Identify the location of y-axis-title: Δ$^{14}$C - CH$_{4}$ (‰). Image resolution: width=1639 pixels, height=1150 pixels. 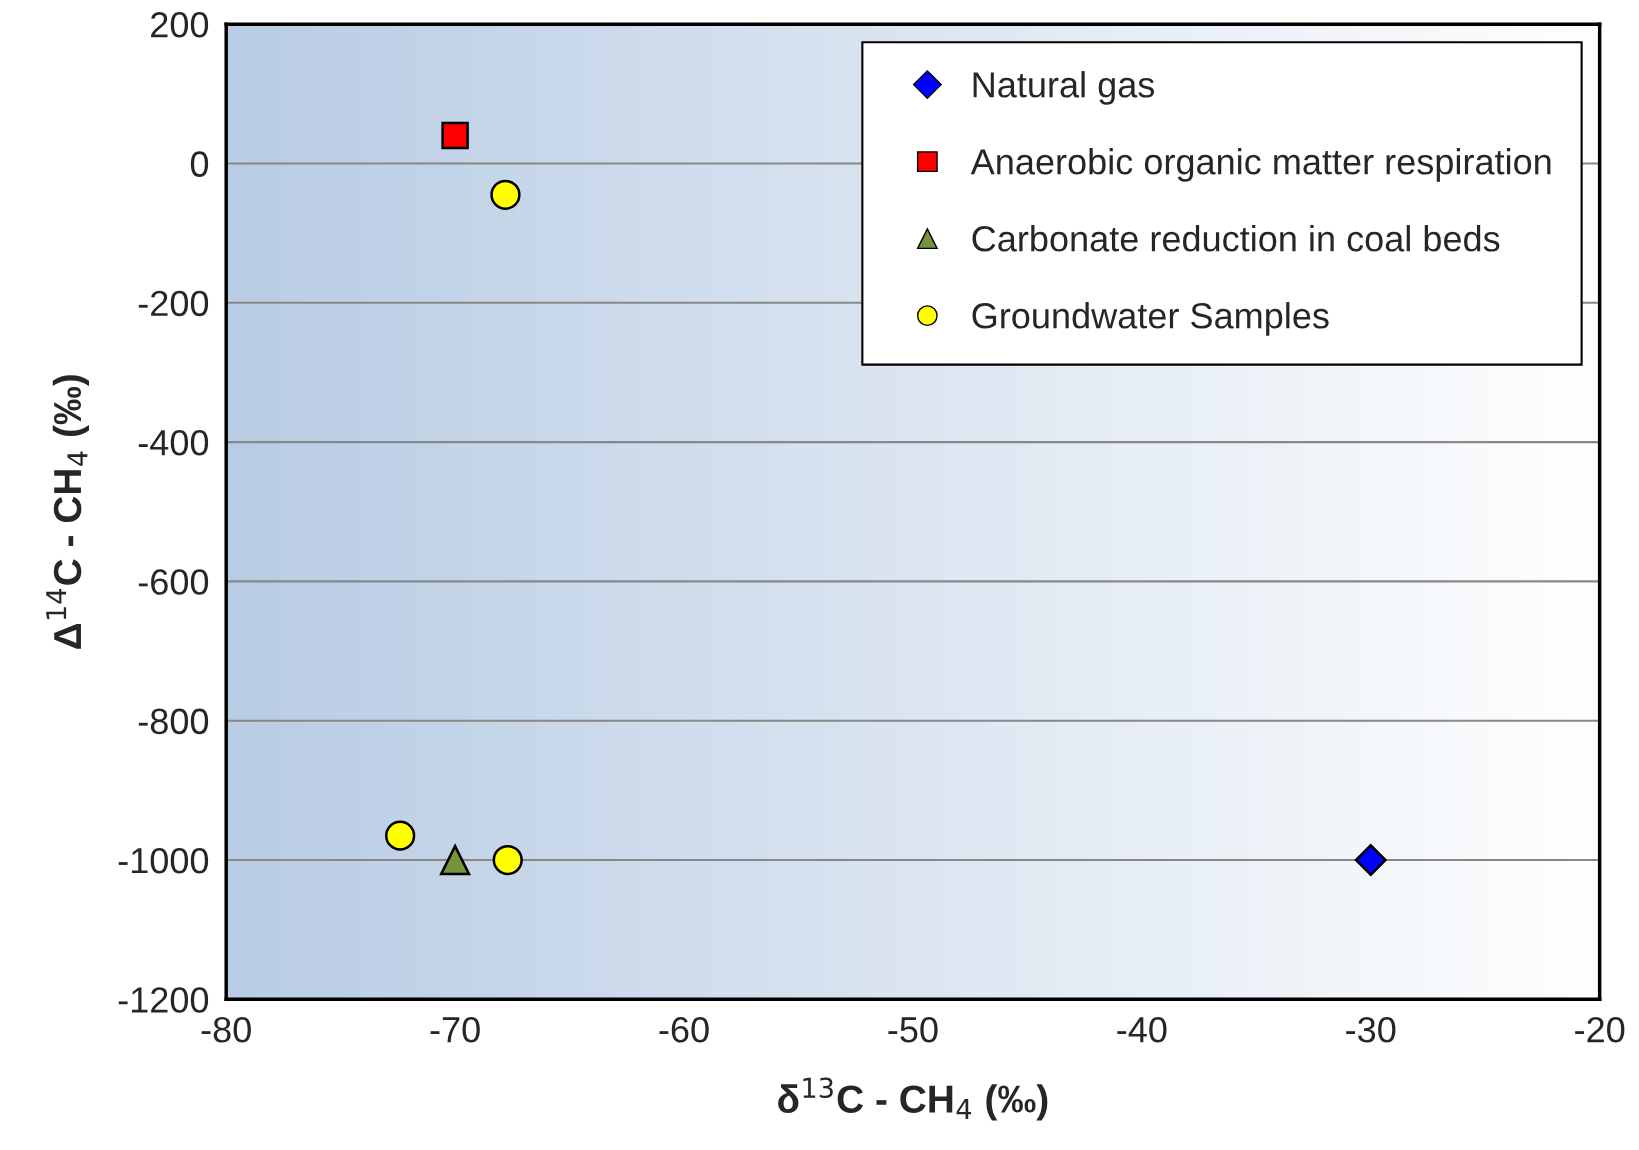
(68, 512).